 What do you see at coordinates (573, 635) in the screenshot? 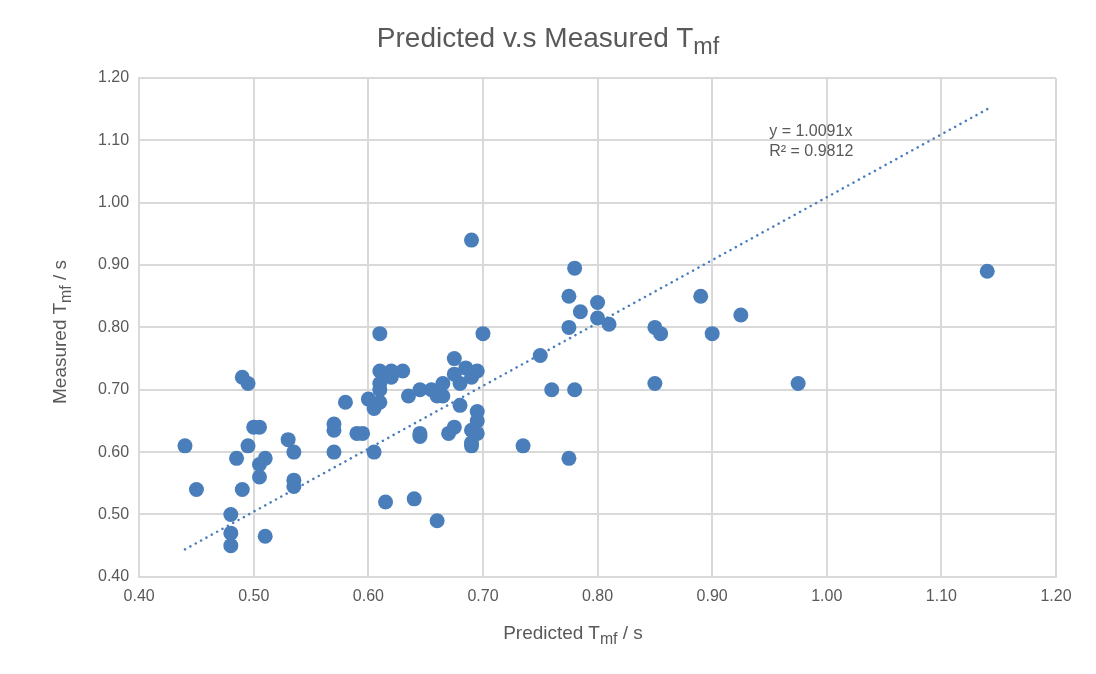
I see `x-axis-title: Predicted T$_{mf}$ / s` at bounding box center [573, 635].